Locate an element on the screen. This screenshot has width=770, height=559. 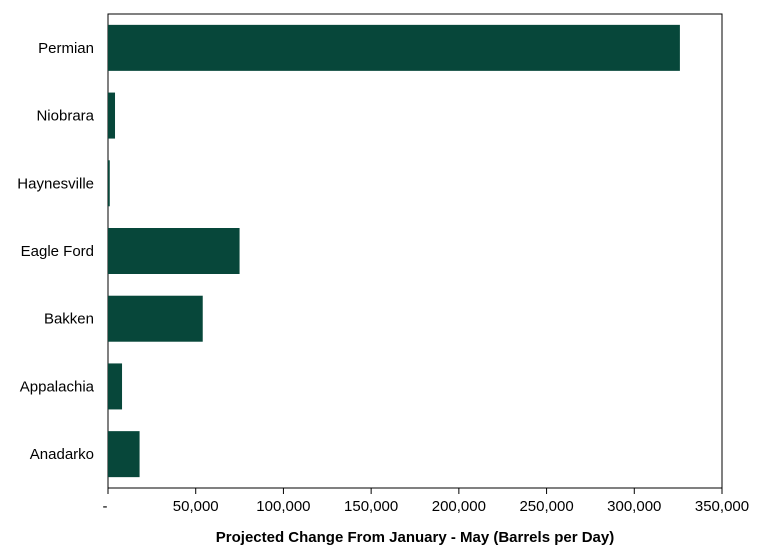
x-tick-label: - is located at coordinates (105, 506).